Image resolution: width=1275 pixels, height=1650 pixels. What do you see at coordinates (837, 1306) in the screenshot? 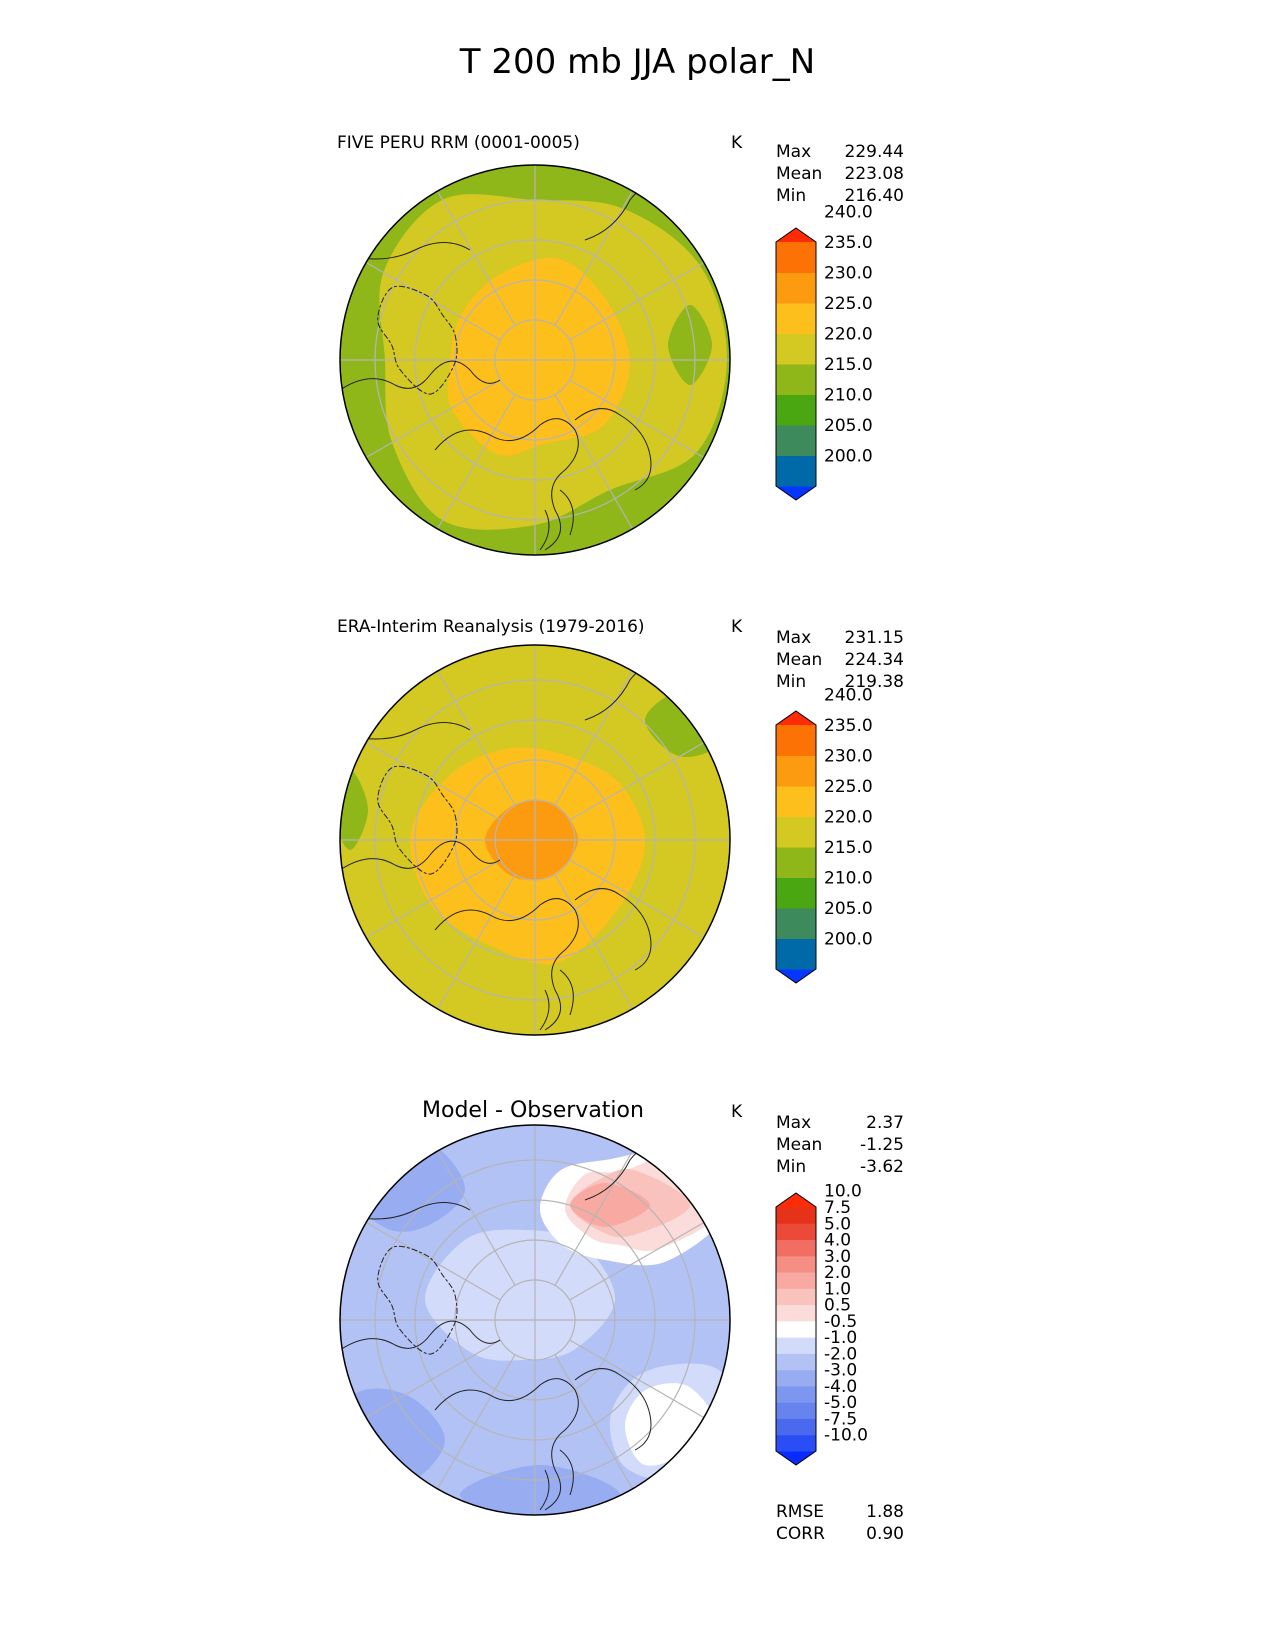
I see `colorbar-tick-label: 0.5` at bounding box center [837, 1306].